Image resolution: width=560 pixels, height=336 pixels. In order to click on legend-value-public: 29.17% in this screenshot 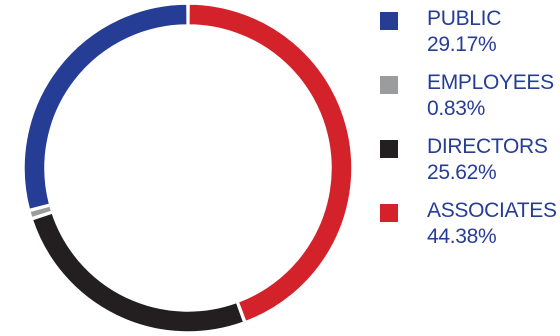, I will do `click(462, 44)`.